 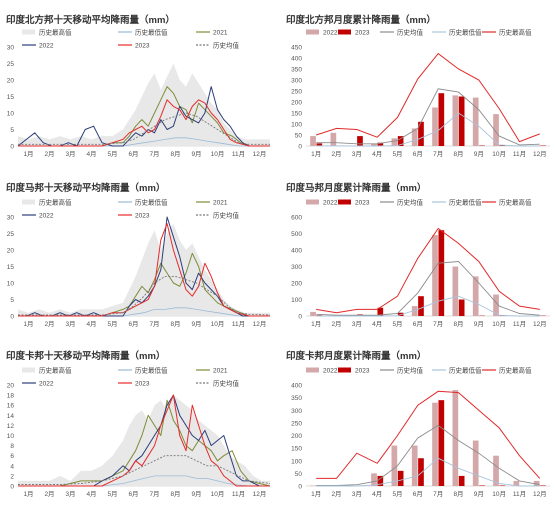 I want to click on series-area-hist-max, so click(x=144, y=440).